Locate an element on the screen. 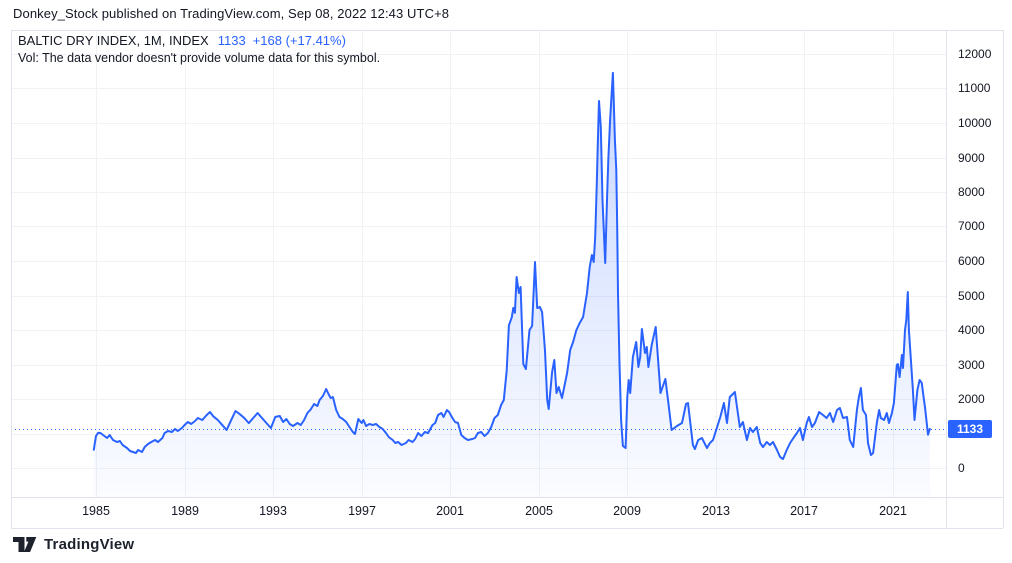 The width and height of the screenshot is (1012, 563). time-scale-label: 2005 is located at coordinates (539, 511).